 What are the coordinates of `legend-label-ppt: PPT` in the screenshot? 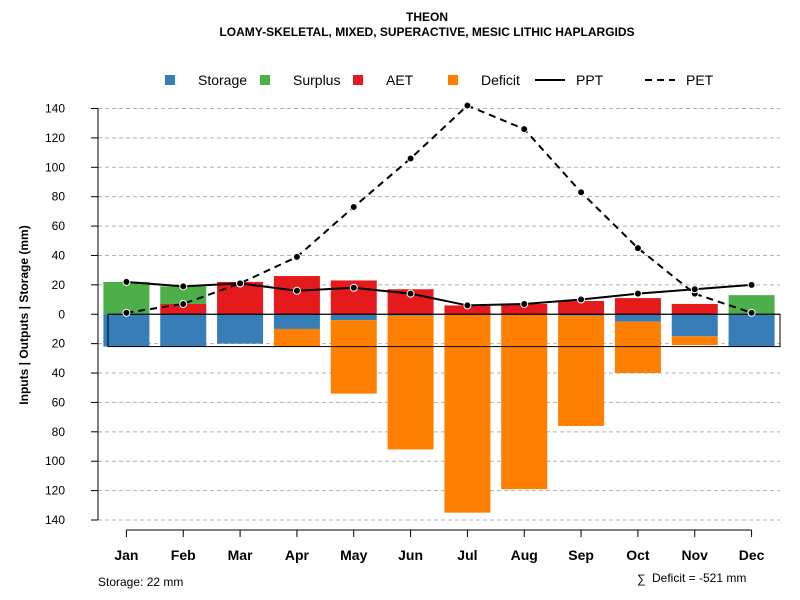 It's located at (590, 80).